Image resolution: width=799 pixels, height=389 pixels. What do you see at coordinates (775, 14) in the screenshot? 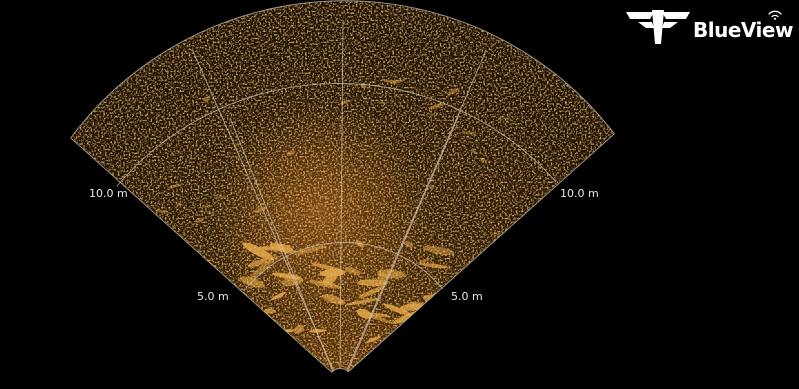
I see `wifi-wave-icon` at bounding box center [775, 14].